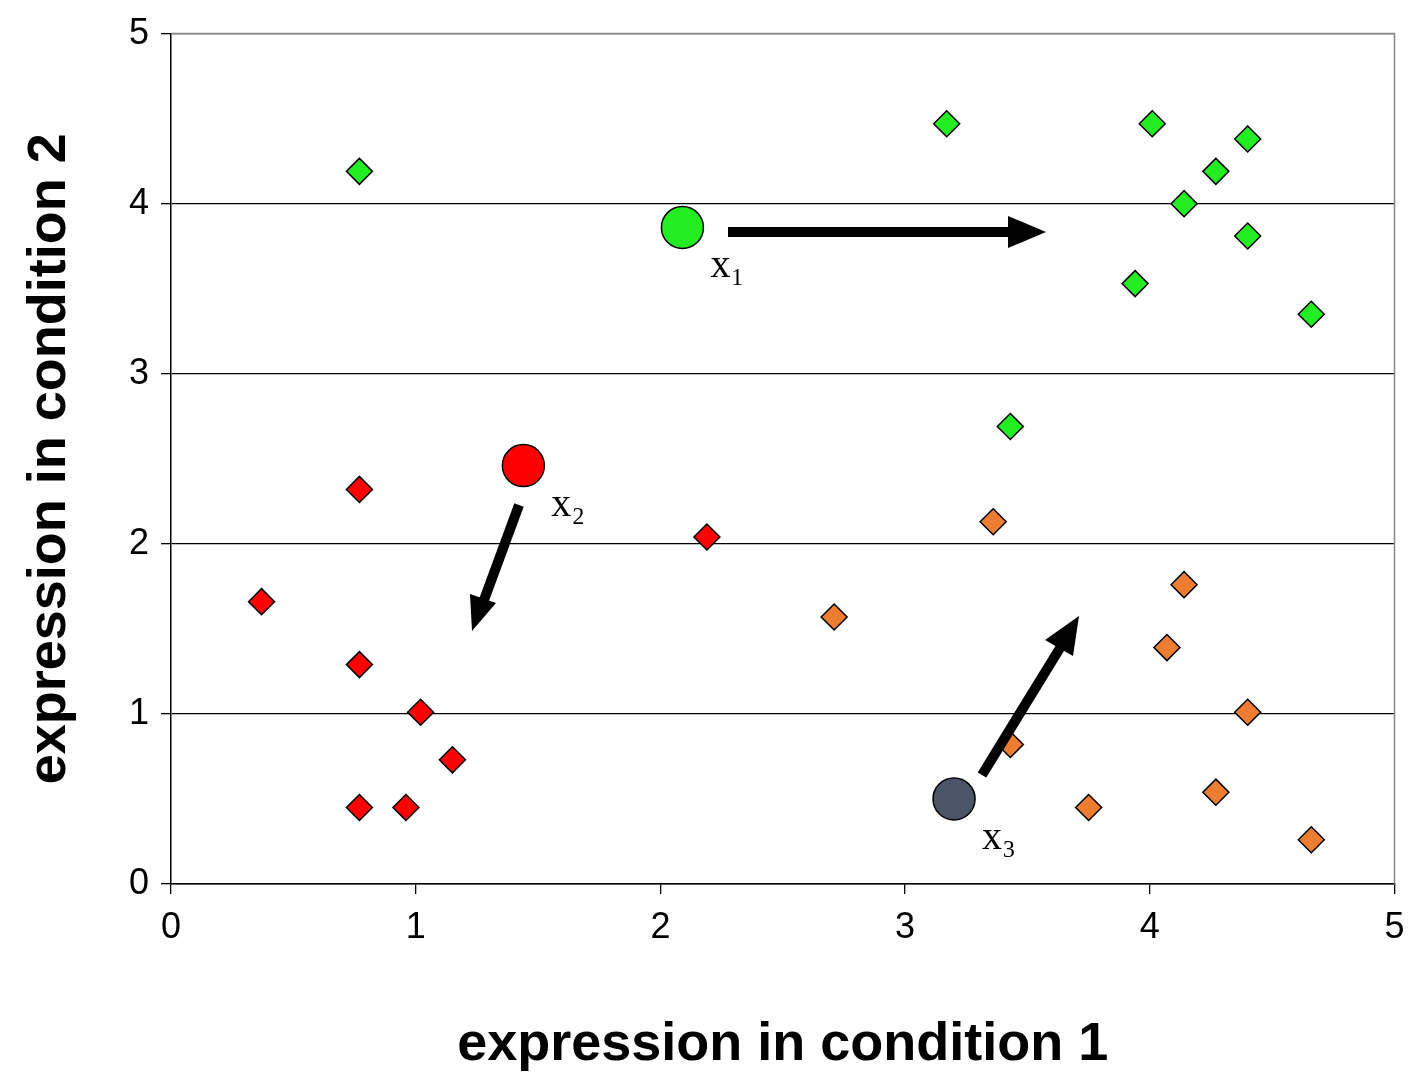 This screenshot has height=1084, width=1417. What do you see at coordinates (999, 835) in the screenshot?
I see `annotation: x₃` at bounding box center [999, 835].